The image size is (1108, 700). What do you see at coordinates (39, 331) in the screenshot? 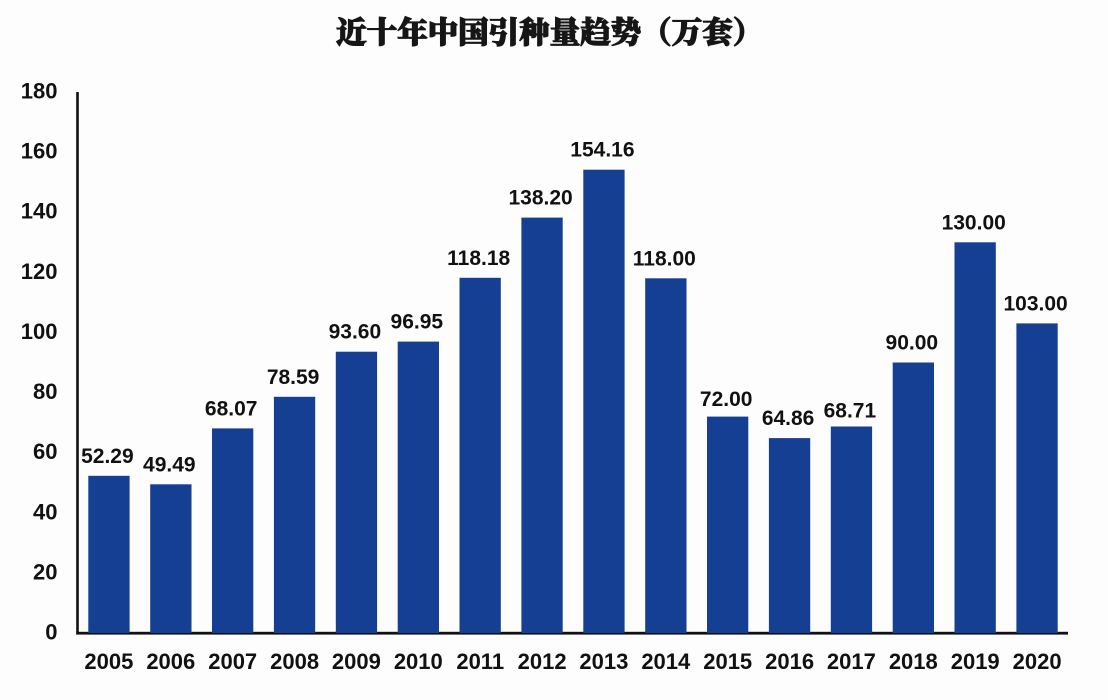
I see `svg-text: 100` at bounding box center [39, 331].